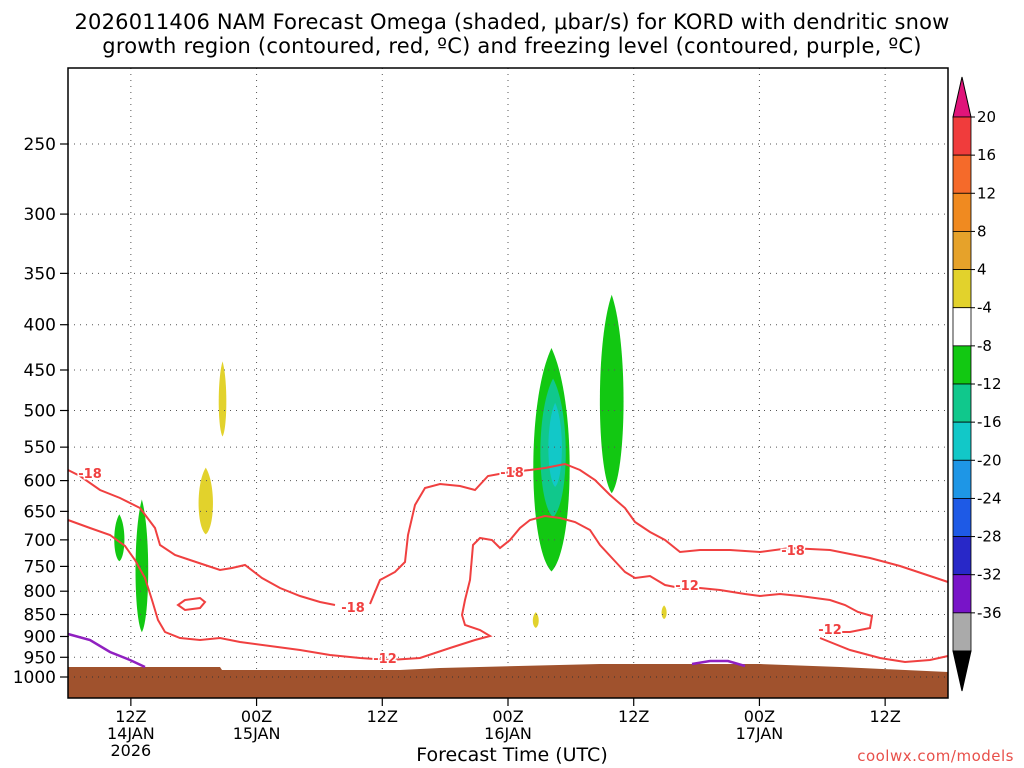 This screenshot has height=768, width=1024. I want to click on x-tick-label-12-2: 2026, so click(130, 750).